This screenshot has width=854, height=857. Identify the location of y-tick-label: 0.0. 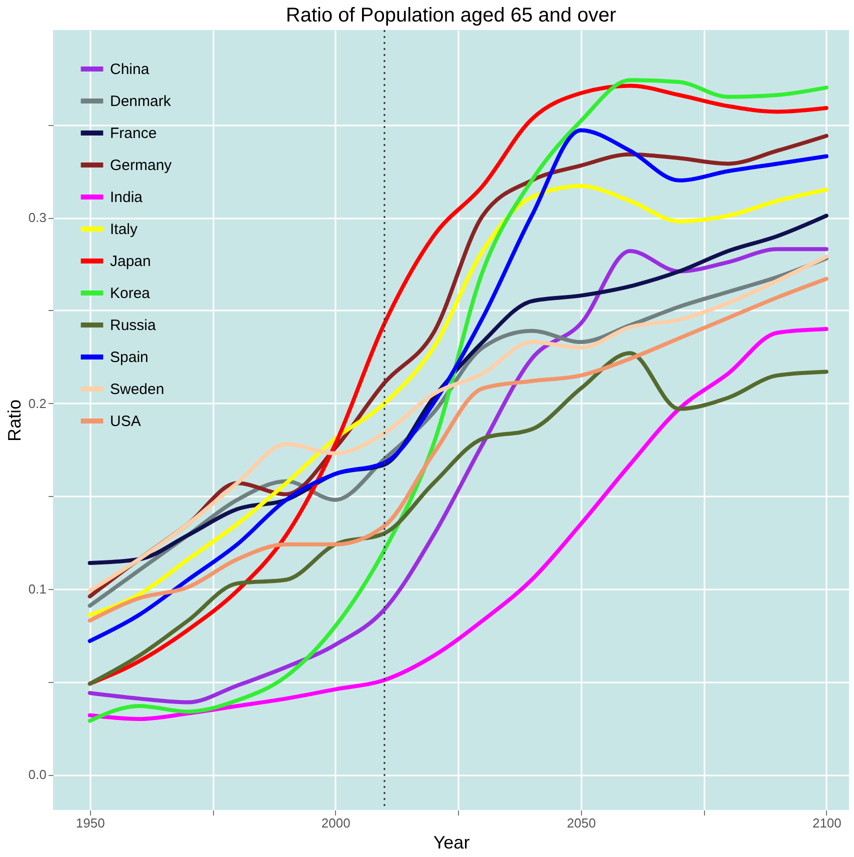
(37, 774).